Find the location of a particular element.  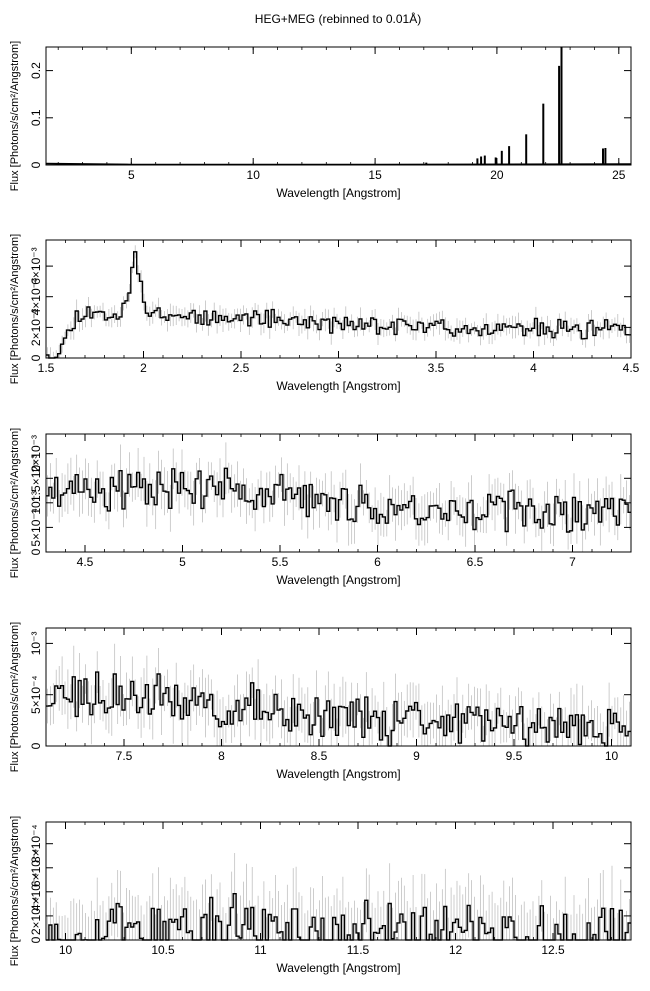

x-tick-label: 10.5 is located at coordinates (163, 950).